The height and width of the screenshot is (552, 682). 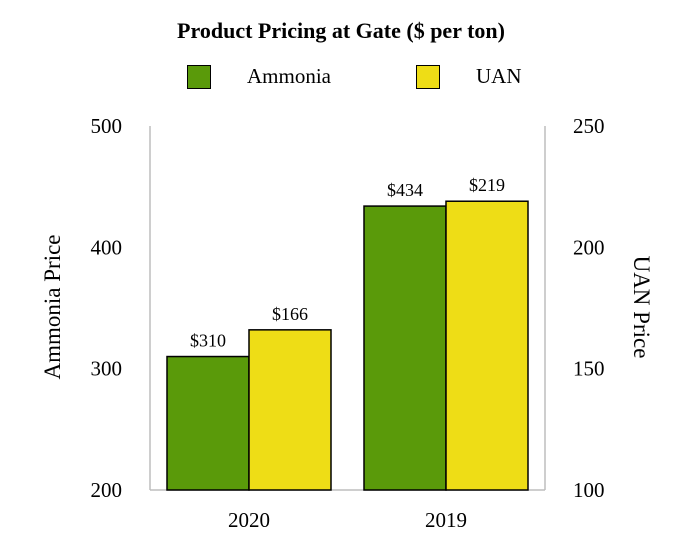 What do you see at coordinates (428, 76) in the screenshot?
I see `legend-swatch-uan` at bounding box center [428, 76].